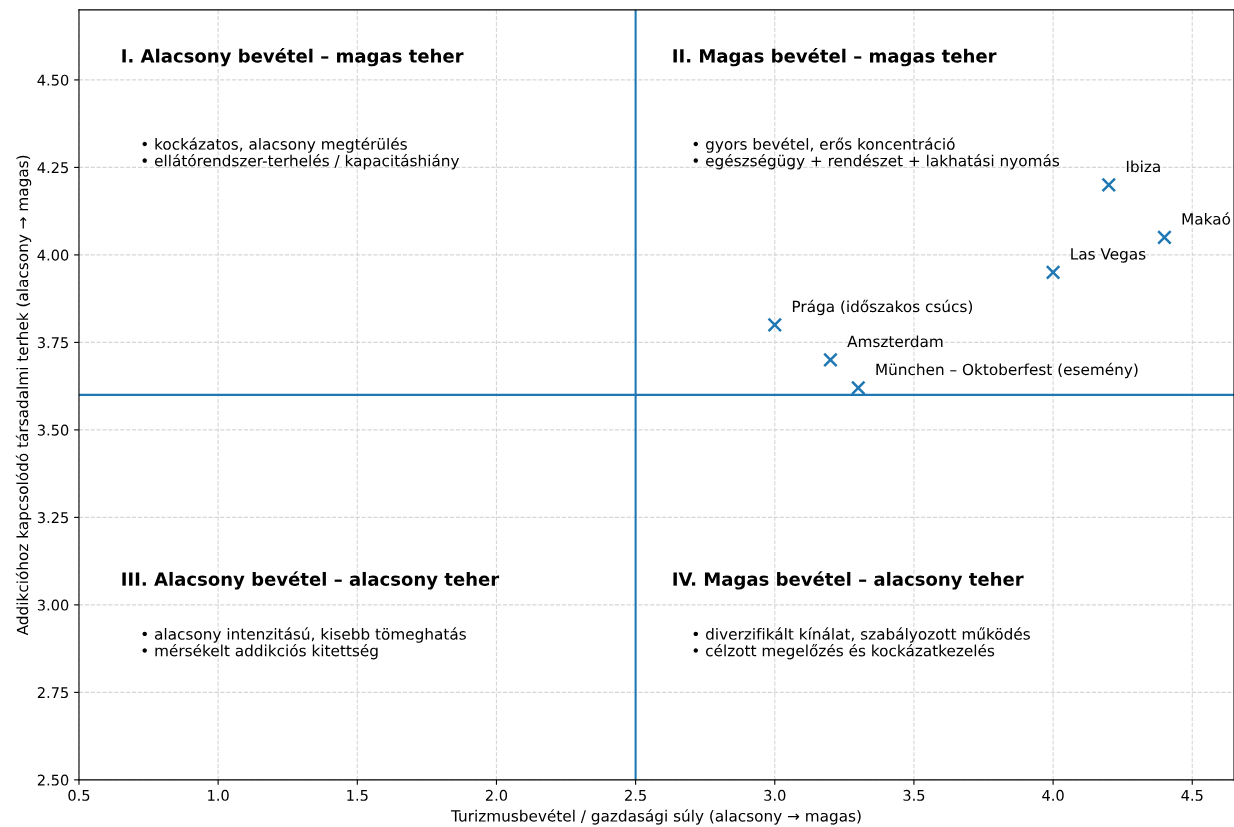  What do you see at coordinates (882, 307) in the screenshot?
I see `annotation: Prága (időszakos csúcs)` at bounding box center [882, 307].